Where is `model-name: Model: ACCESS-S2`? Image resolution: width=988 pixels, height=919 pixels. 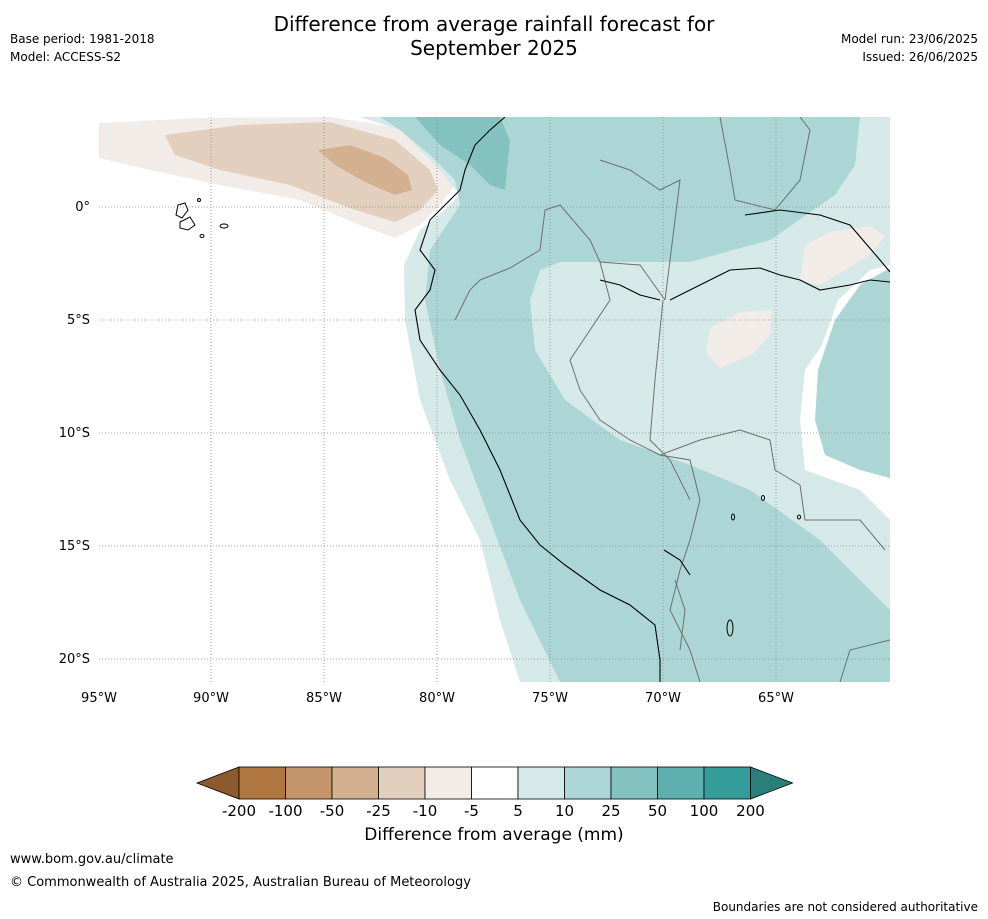 model-name: Model: ACCESS-S2 is located at coordinates (66, 57).